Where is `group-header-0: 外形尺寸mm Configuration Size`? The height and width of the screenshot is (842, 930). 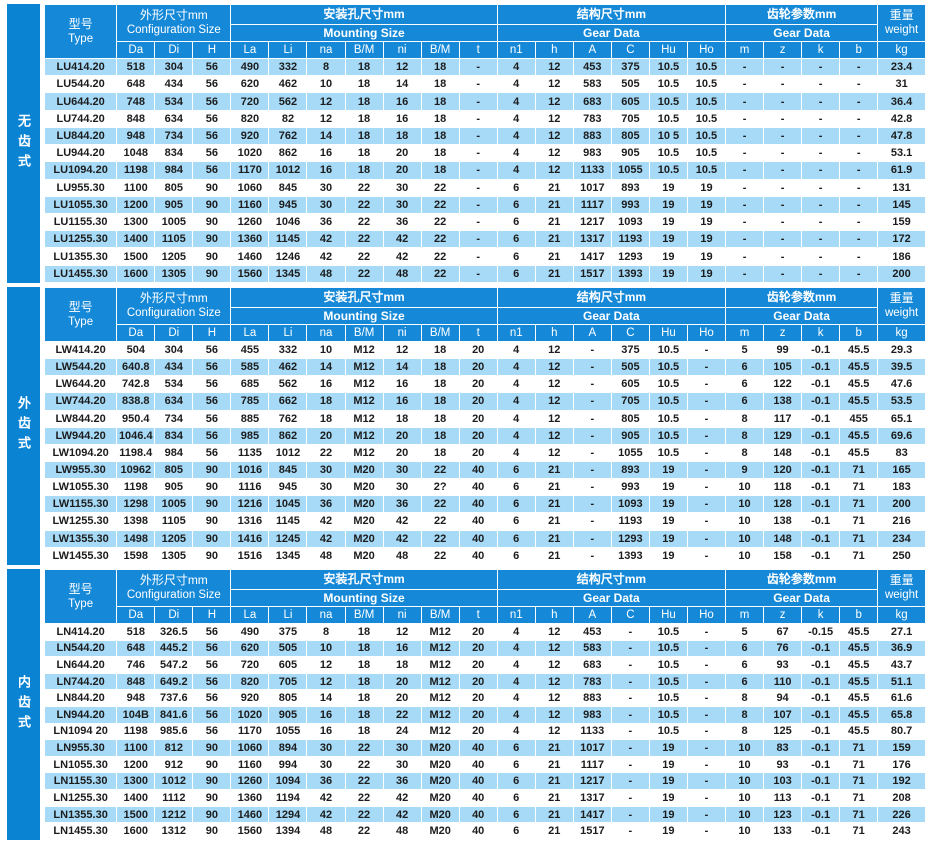
group-header-0: 外形尺寸mm Configuration Size is located at coordinates (174, 306).